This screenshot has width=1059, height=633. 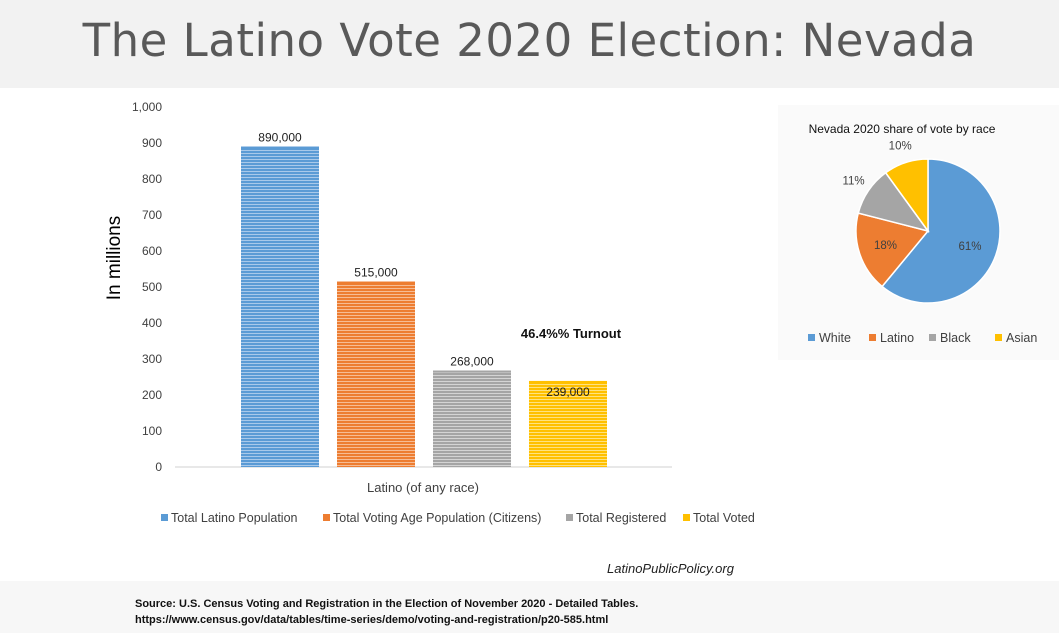 I want to click on pie-slice-asian, so click(x=906, y=196).